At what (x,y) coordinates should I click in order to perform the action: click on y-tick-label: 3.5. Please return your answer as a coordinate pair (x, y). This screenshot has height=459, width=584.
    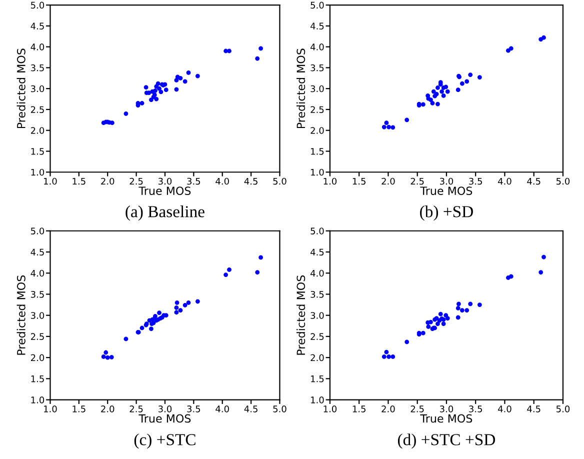
    Looking at the image, I should click on (37, 294).